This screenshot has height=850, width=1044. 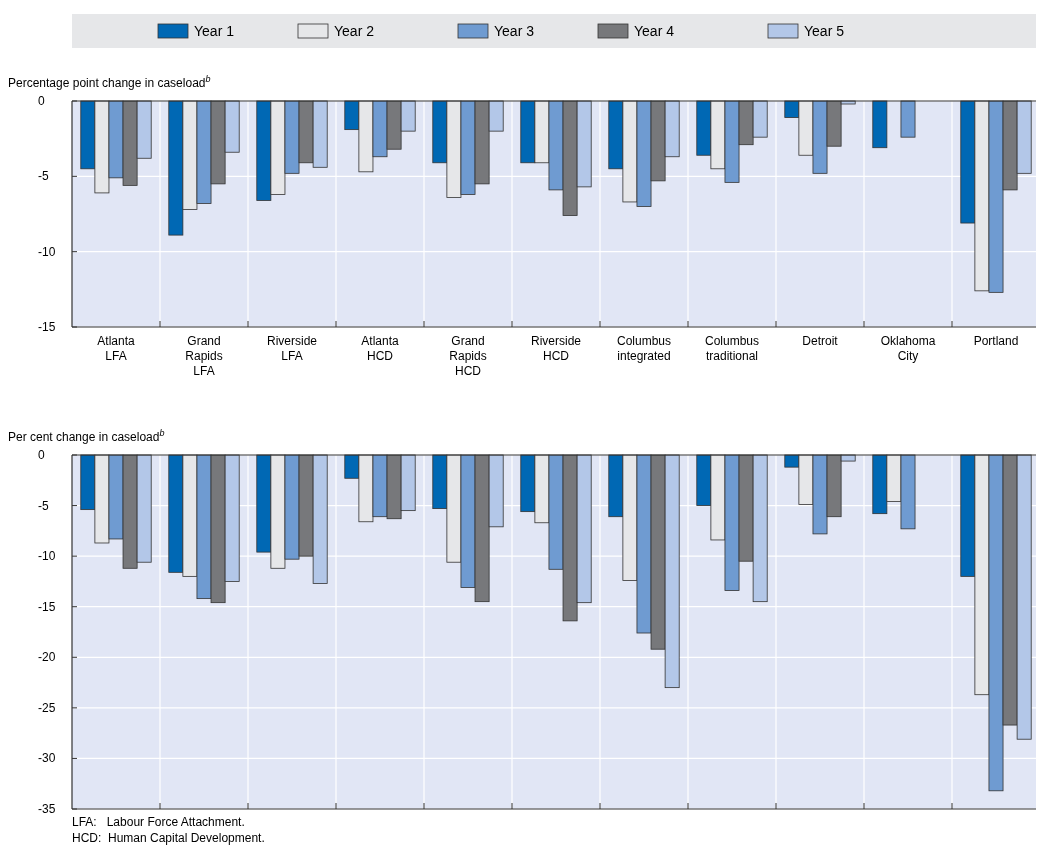 I want to click on y-axis-title: Per cent change in caseload$^{b}$, so click(x=86, y=436).